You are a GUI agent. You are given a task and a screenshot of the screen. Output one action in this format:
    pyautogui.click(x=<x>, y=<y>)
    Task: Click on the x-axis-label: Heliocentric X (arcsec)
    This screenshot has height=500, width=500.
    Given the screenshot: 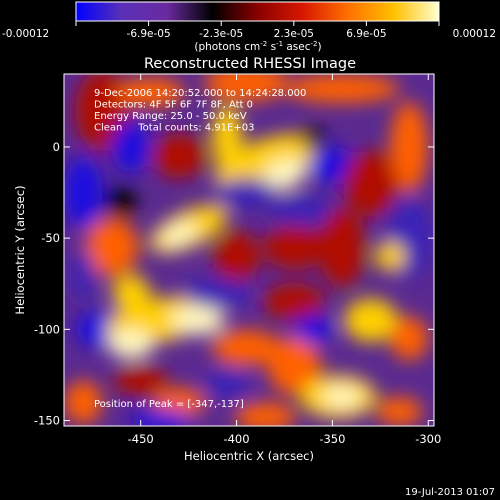 What is the action you would take?
    pyautogui.click(x=249, y=456)
    